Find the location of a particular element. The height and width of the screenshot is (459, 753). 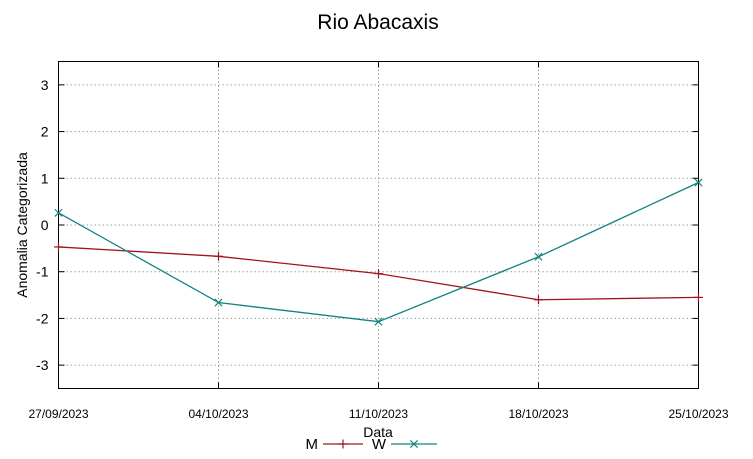

y-tick-label: -1 is located at coordinates (42, 272).